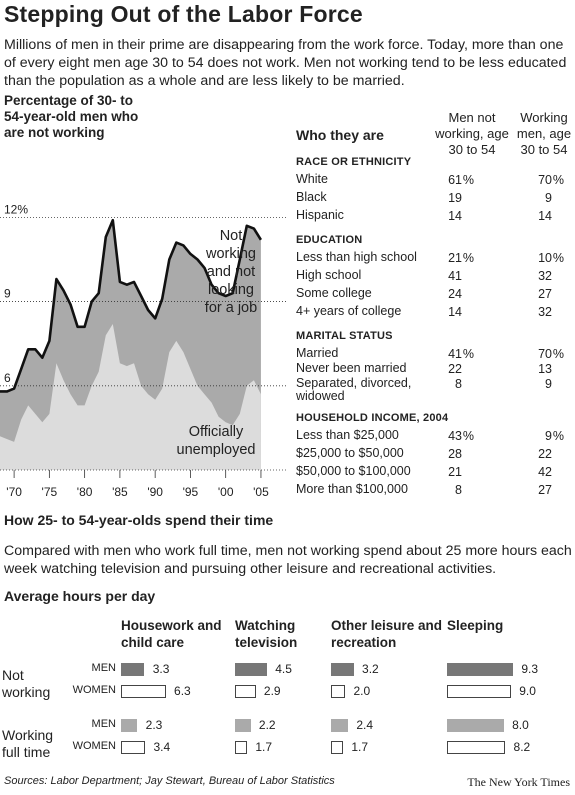 This screenshot has height=795, width=575. Describe the element at coordinates (455, 180) in the screenshot. I see `table-cell-not-working-value: 61` at that location.